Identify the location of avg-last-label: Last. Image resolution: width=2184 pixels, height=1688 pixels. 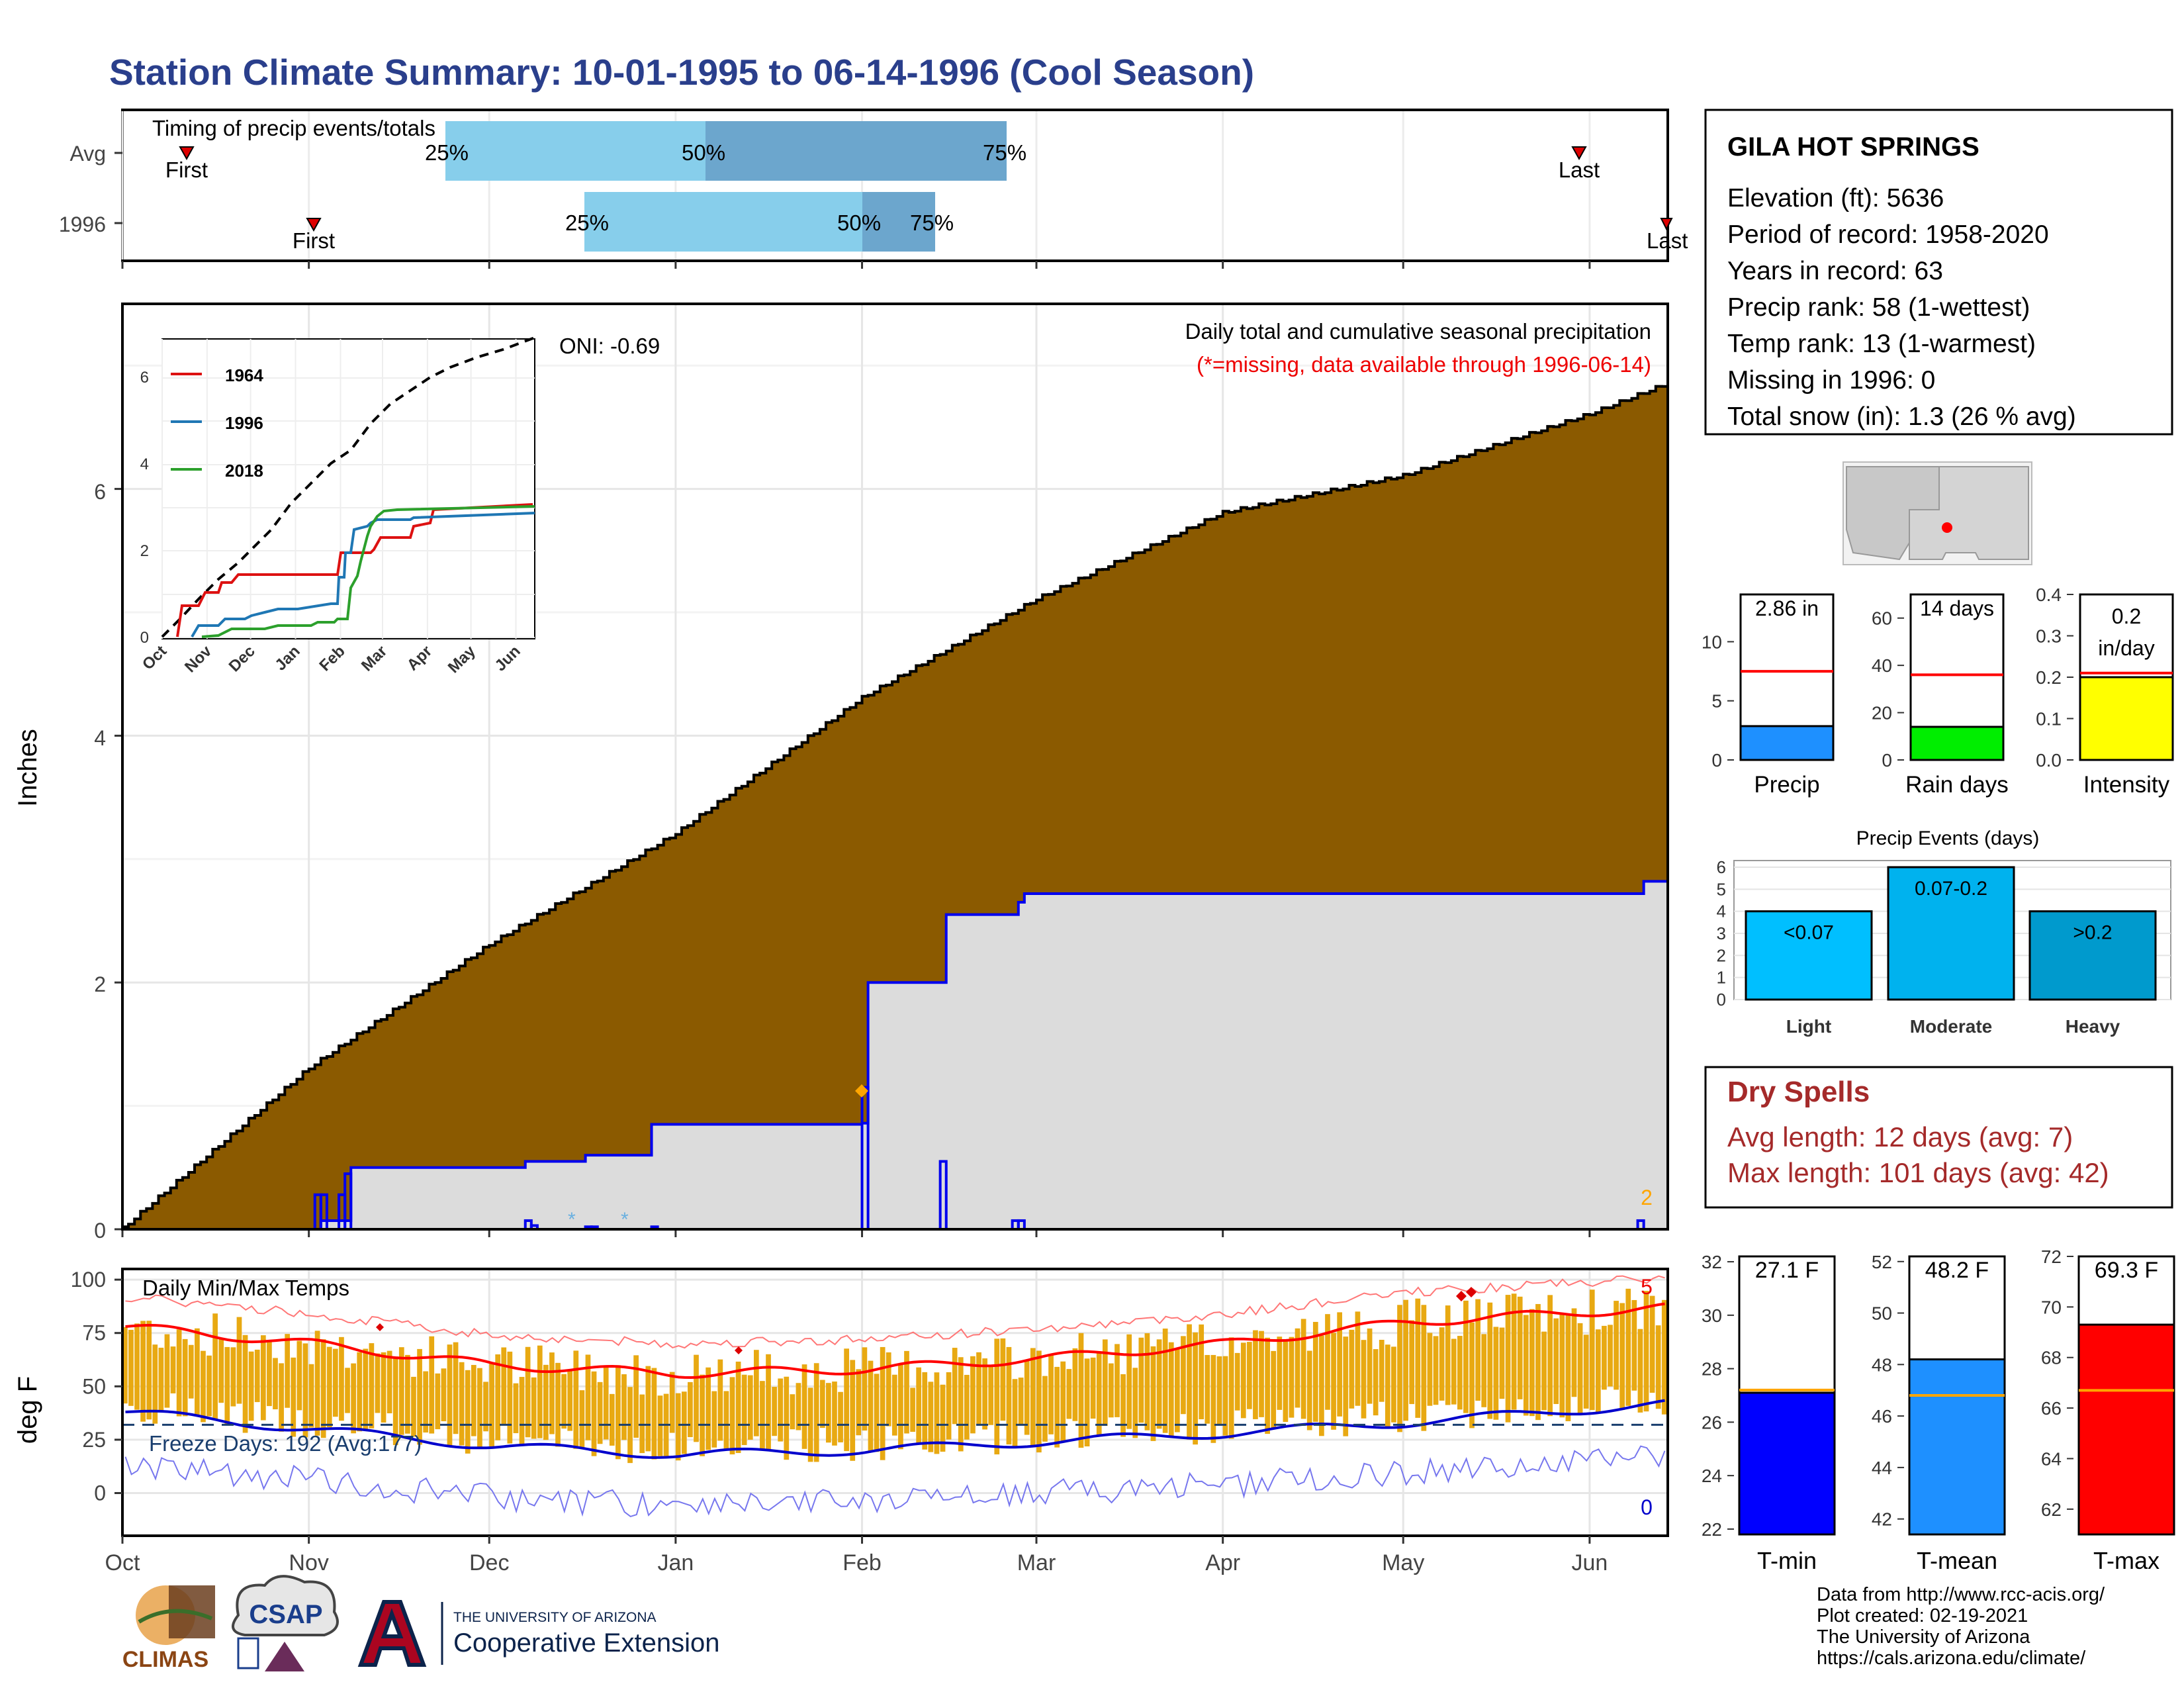
(1579, 170).